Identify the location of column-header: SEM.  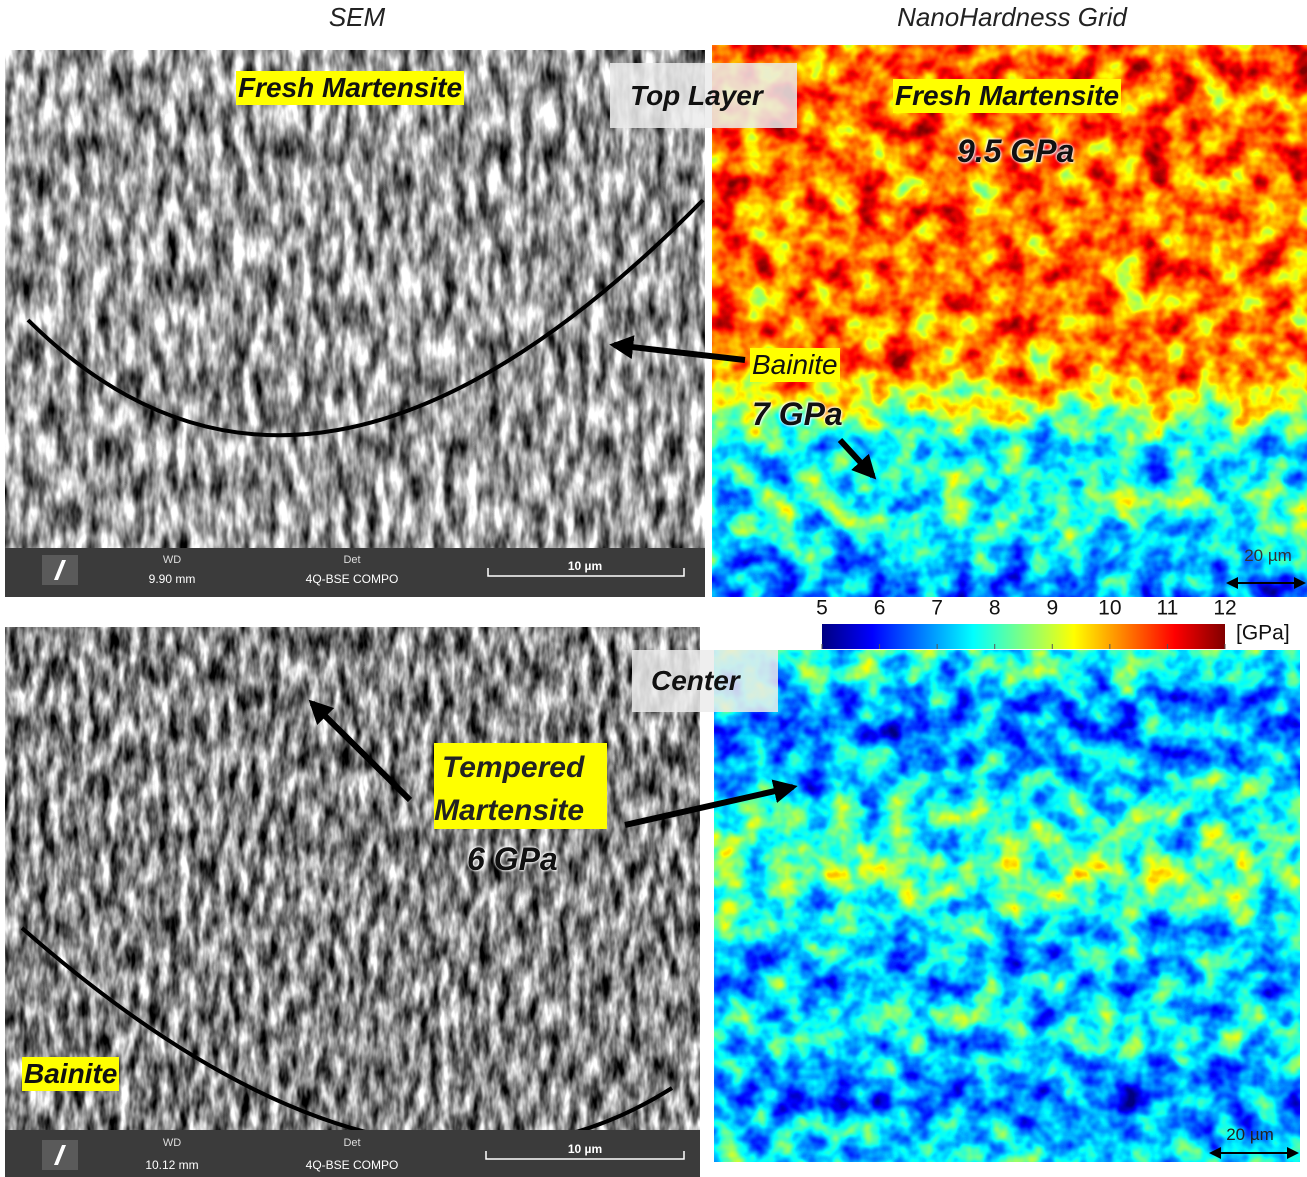
(357, 17).